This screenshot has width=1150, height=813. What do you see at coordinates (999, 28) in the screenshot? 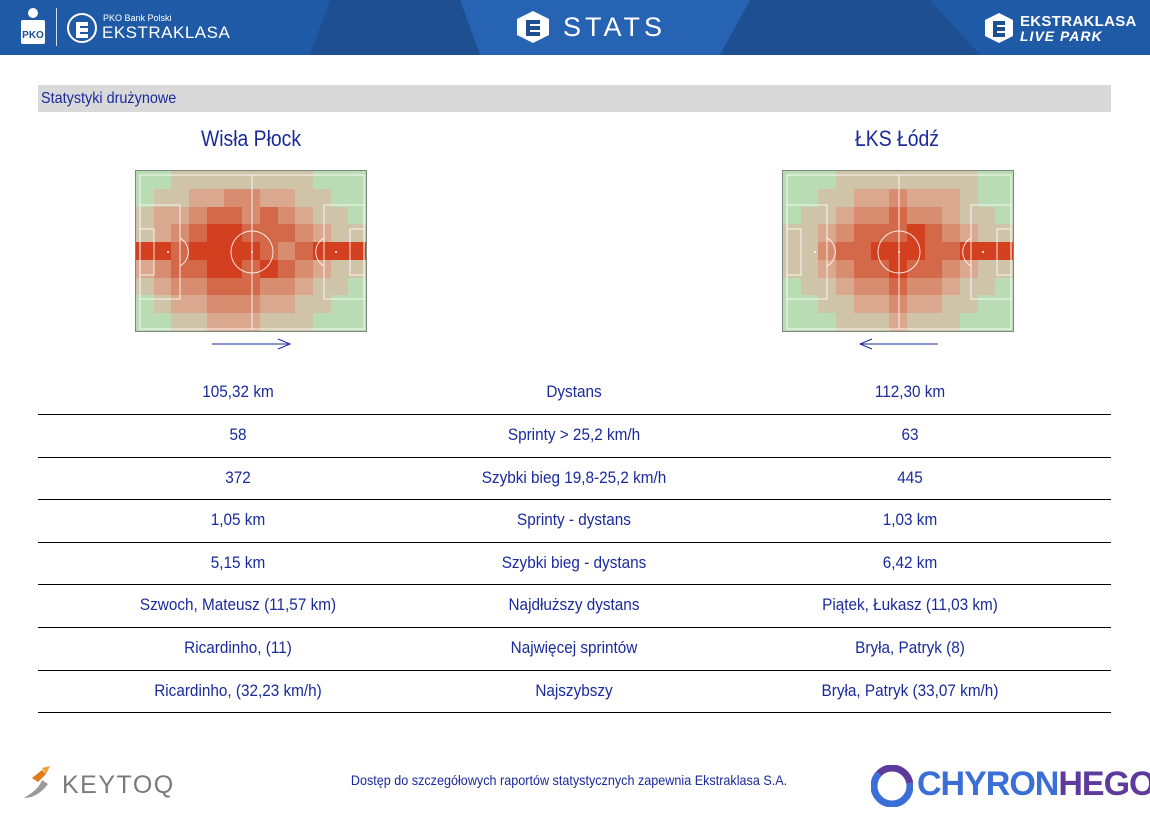
I see `live-park-emblem-icon` at bounding box center [999, 28].